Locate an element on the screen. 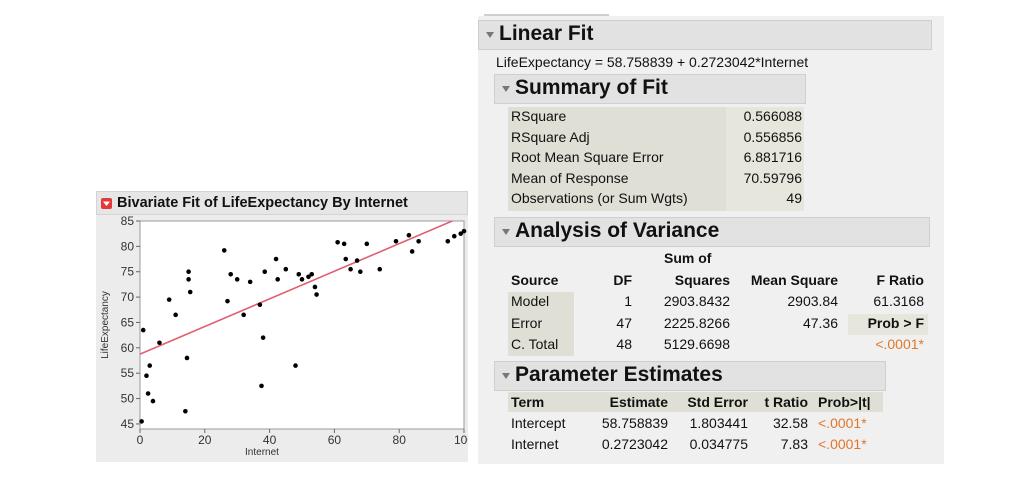 The width and height of the screenshot is (1024, 489). param-col-header: Estimate is located at coordinates (638, 402).